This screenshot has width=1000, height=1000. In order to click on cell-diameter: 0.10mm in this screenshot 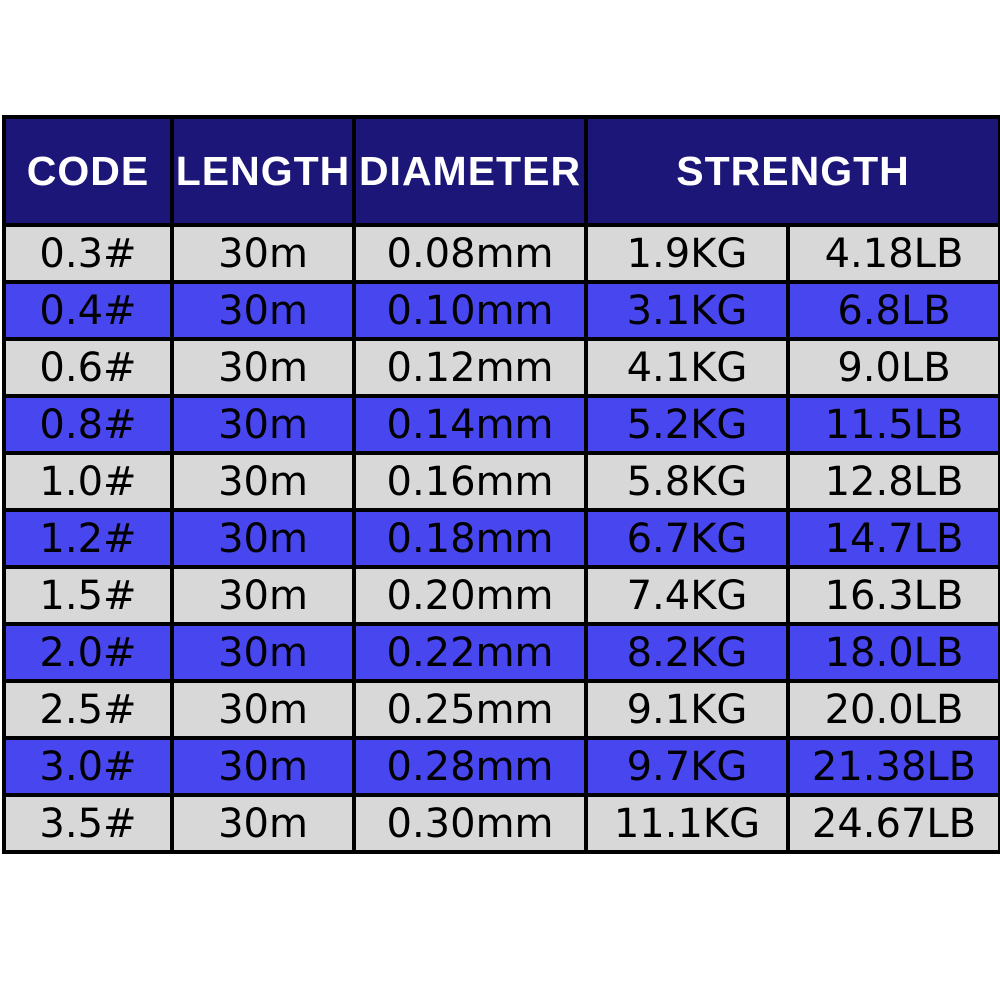, I will do `click(470, 310)`.